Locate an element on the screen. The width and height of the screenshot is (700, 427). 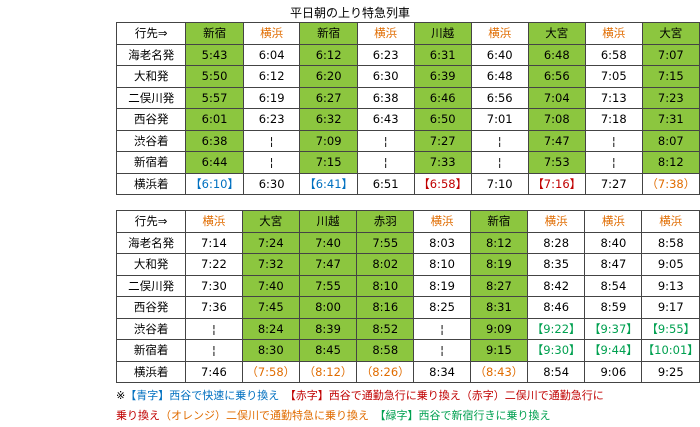
time-cell: 5:43 is located at coordinates (214, 54).